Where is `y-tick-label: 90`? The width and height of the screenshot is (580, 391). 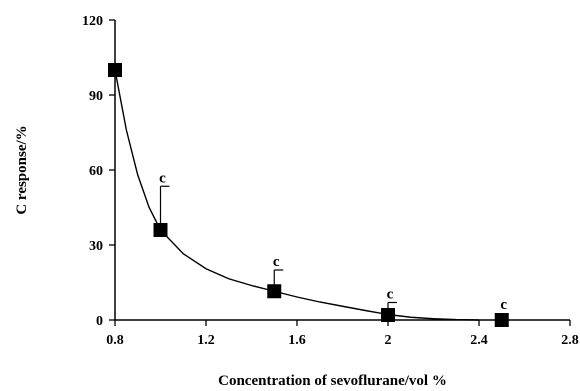
y-tick-label: 90 is located at coordinates (96, 96).